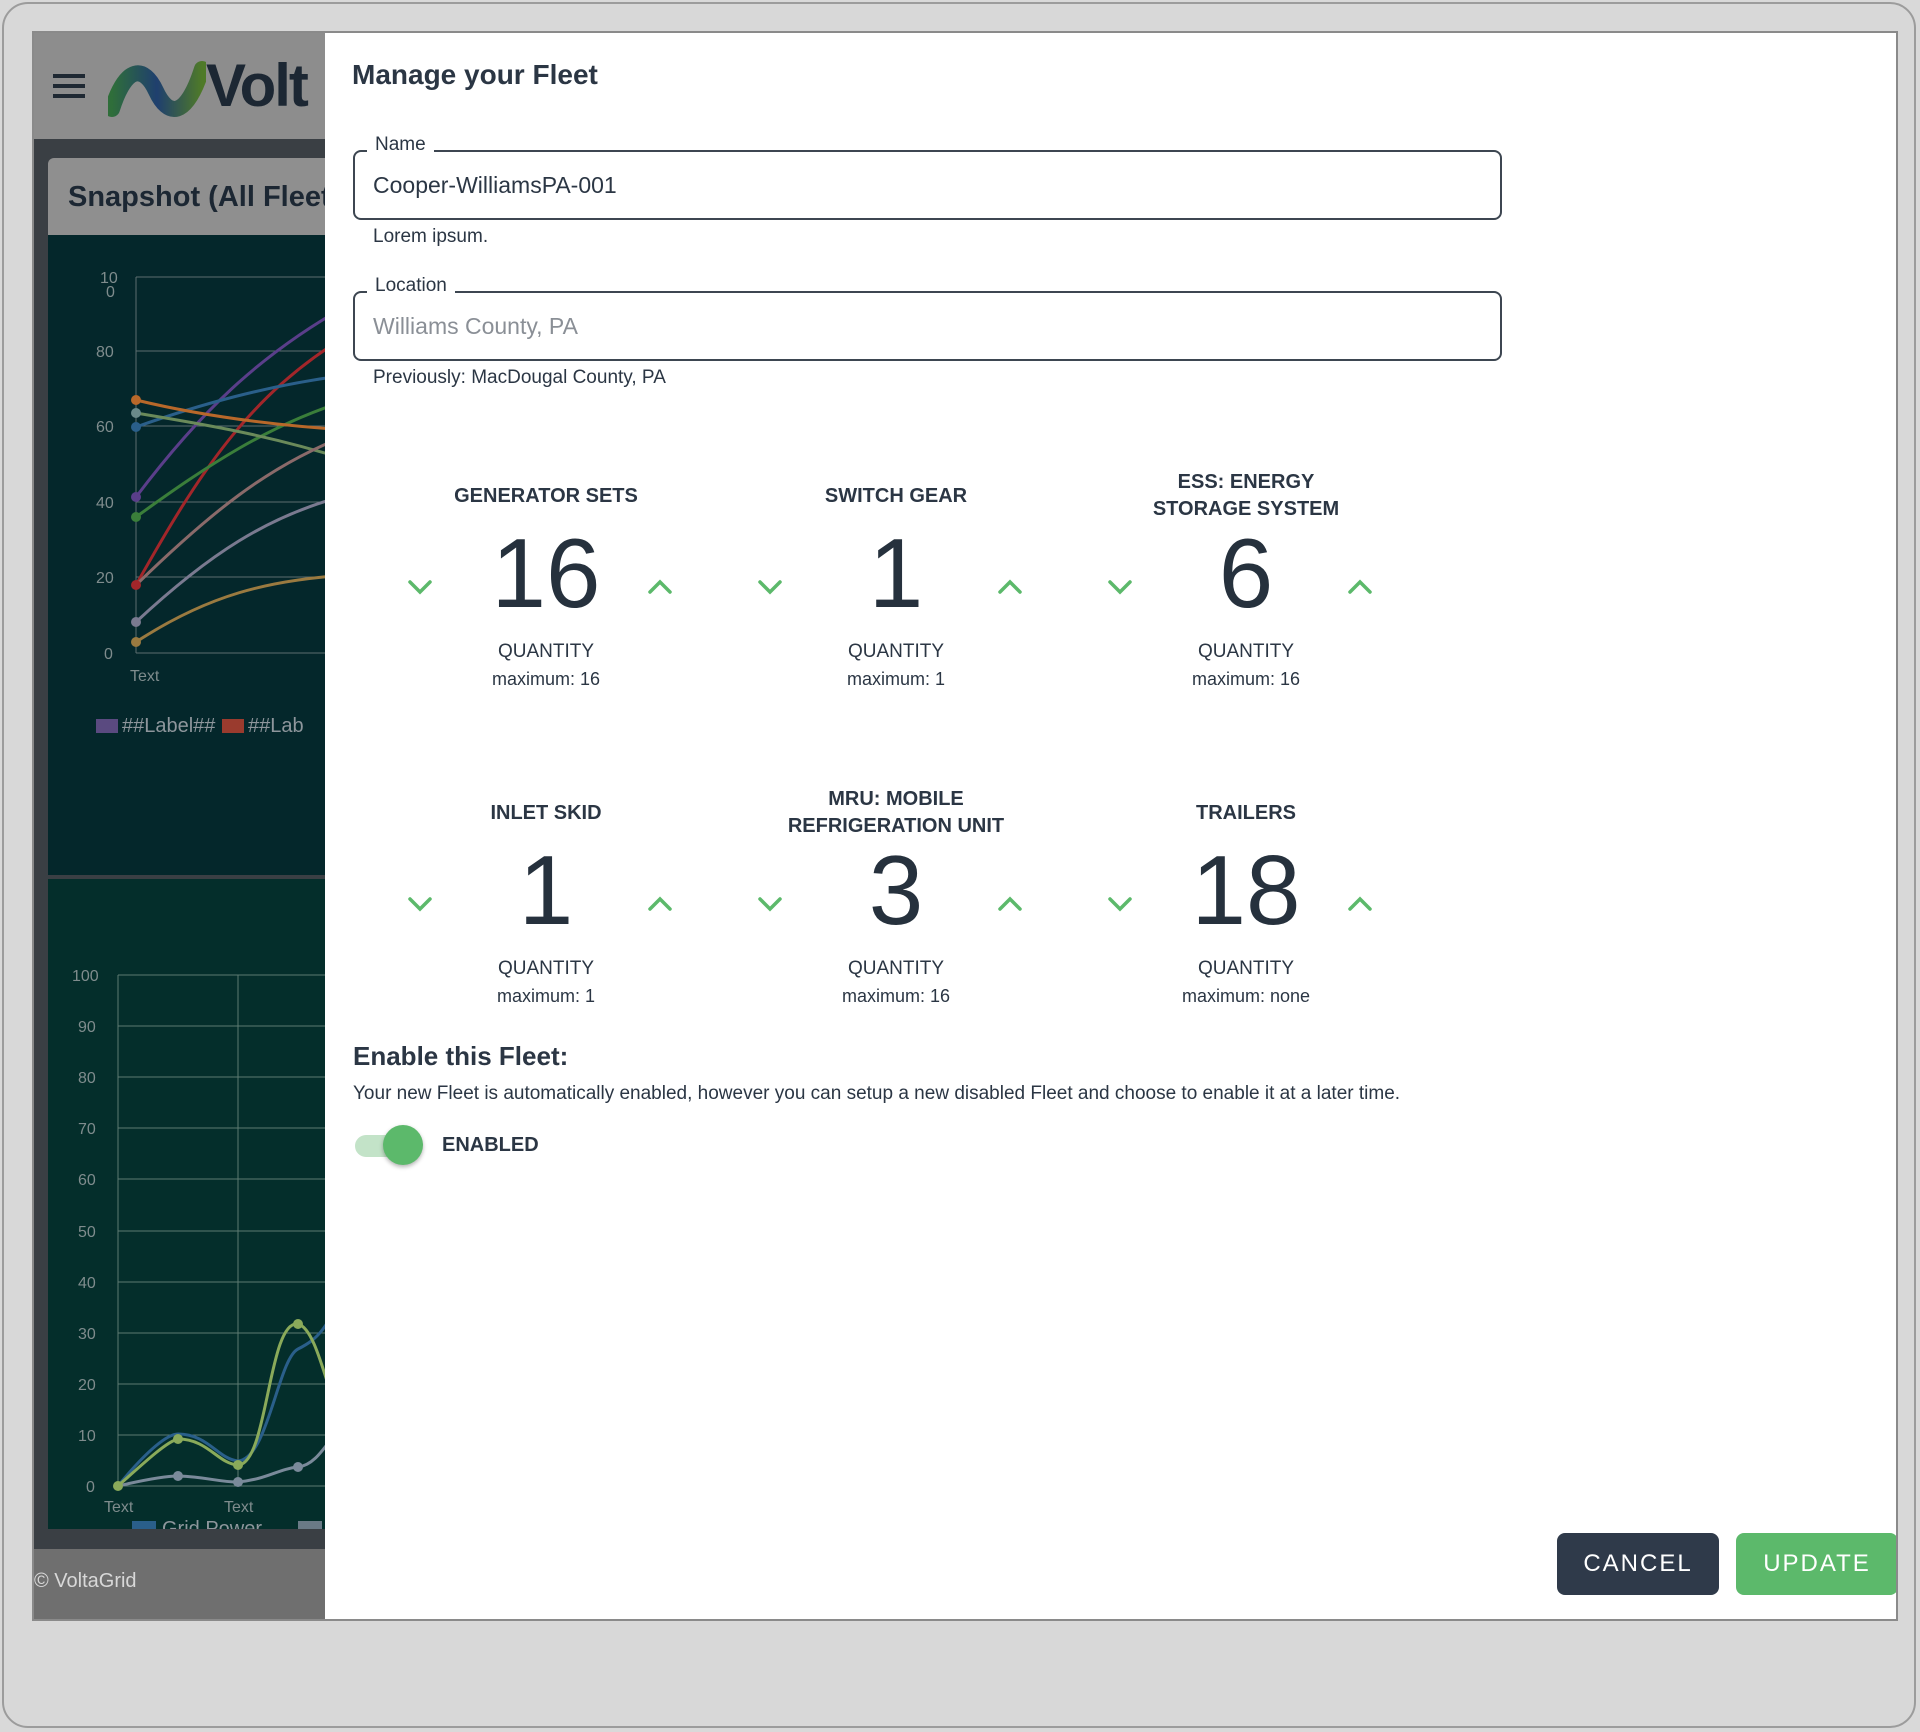 Image resolution: width=1920 pixels, height=1732 pixels. I want to click on counter-value: 18, so click(1246, 890).